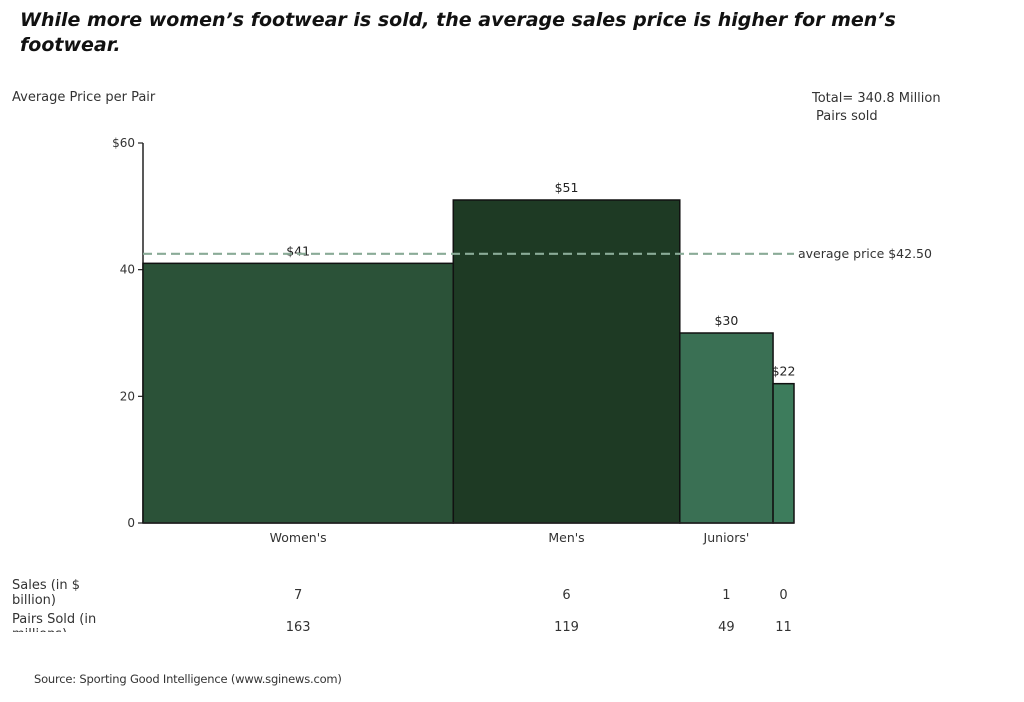 The width and height of the screenshot is (1024, 702). I want to click on bar-men-s, so click(566, 361).